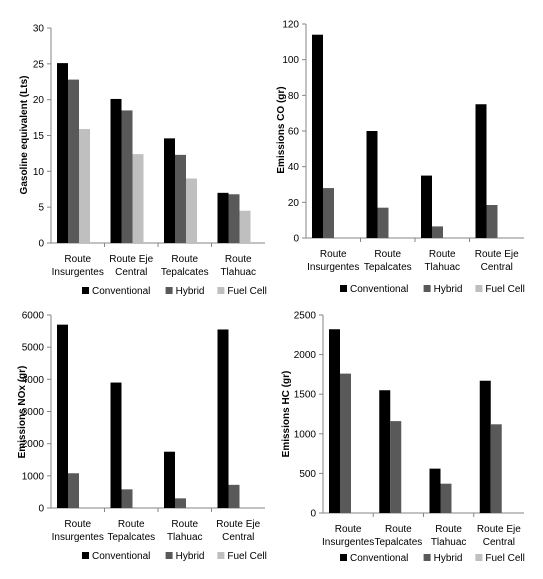  What do you see at coordinates (294, 132) in the screenshot?
I see `y-tick-label: 60` at bounding box center [294, 132].